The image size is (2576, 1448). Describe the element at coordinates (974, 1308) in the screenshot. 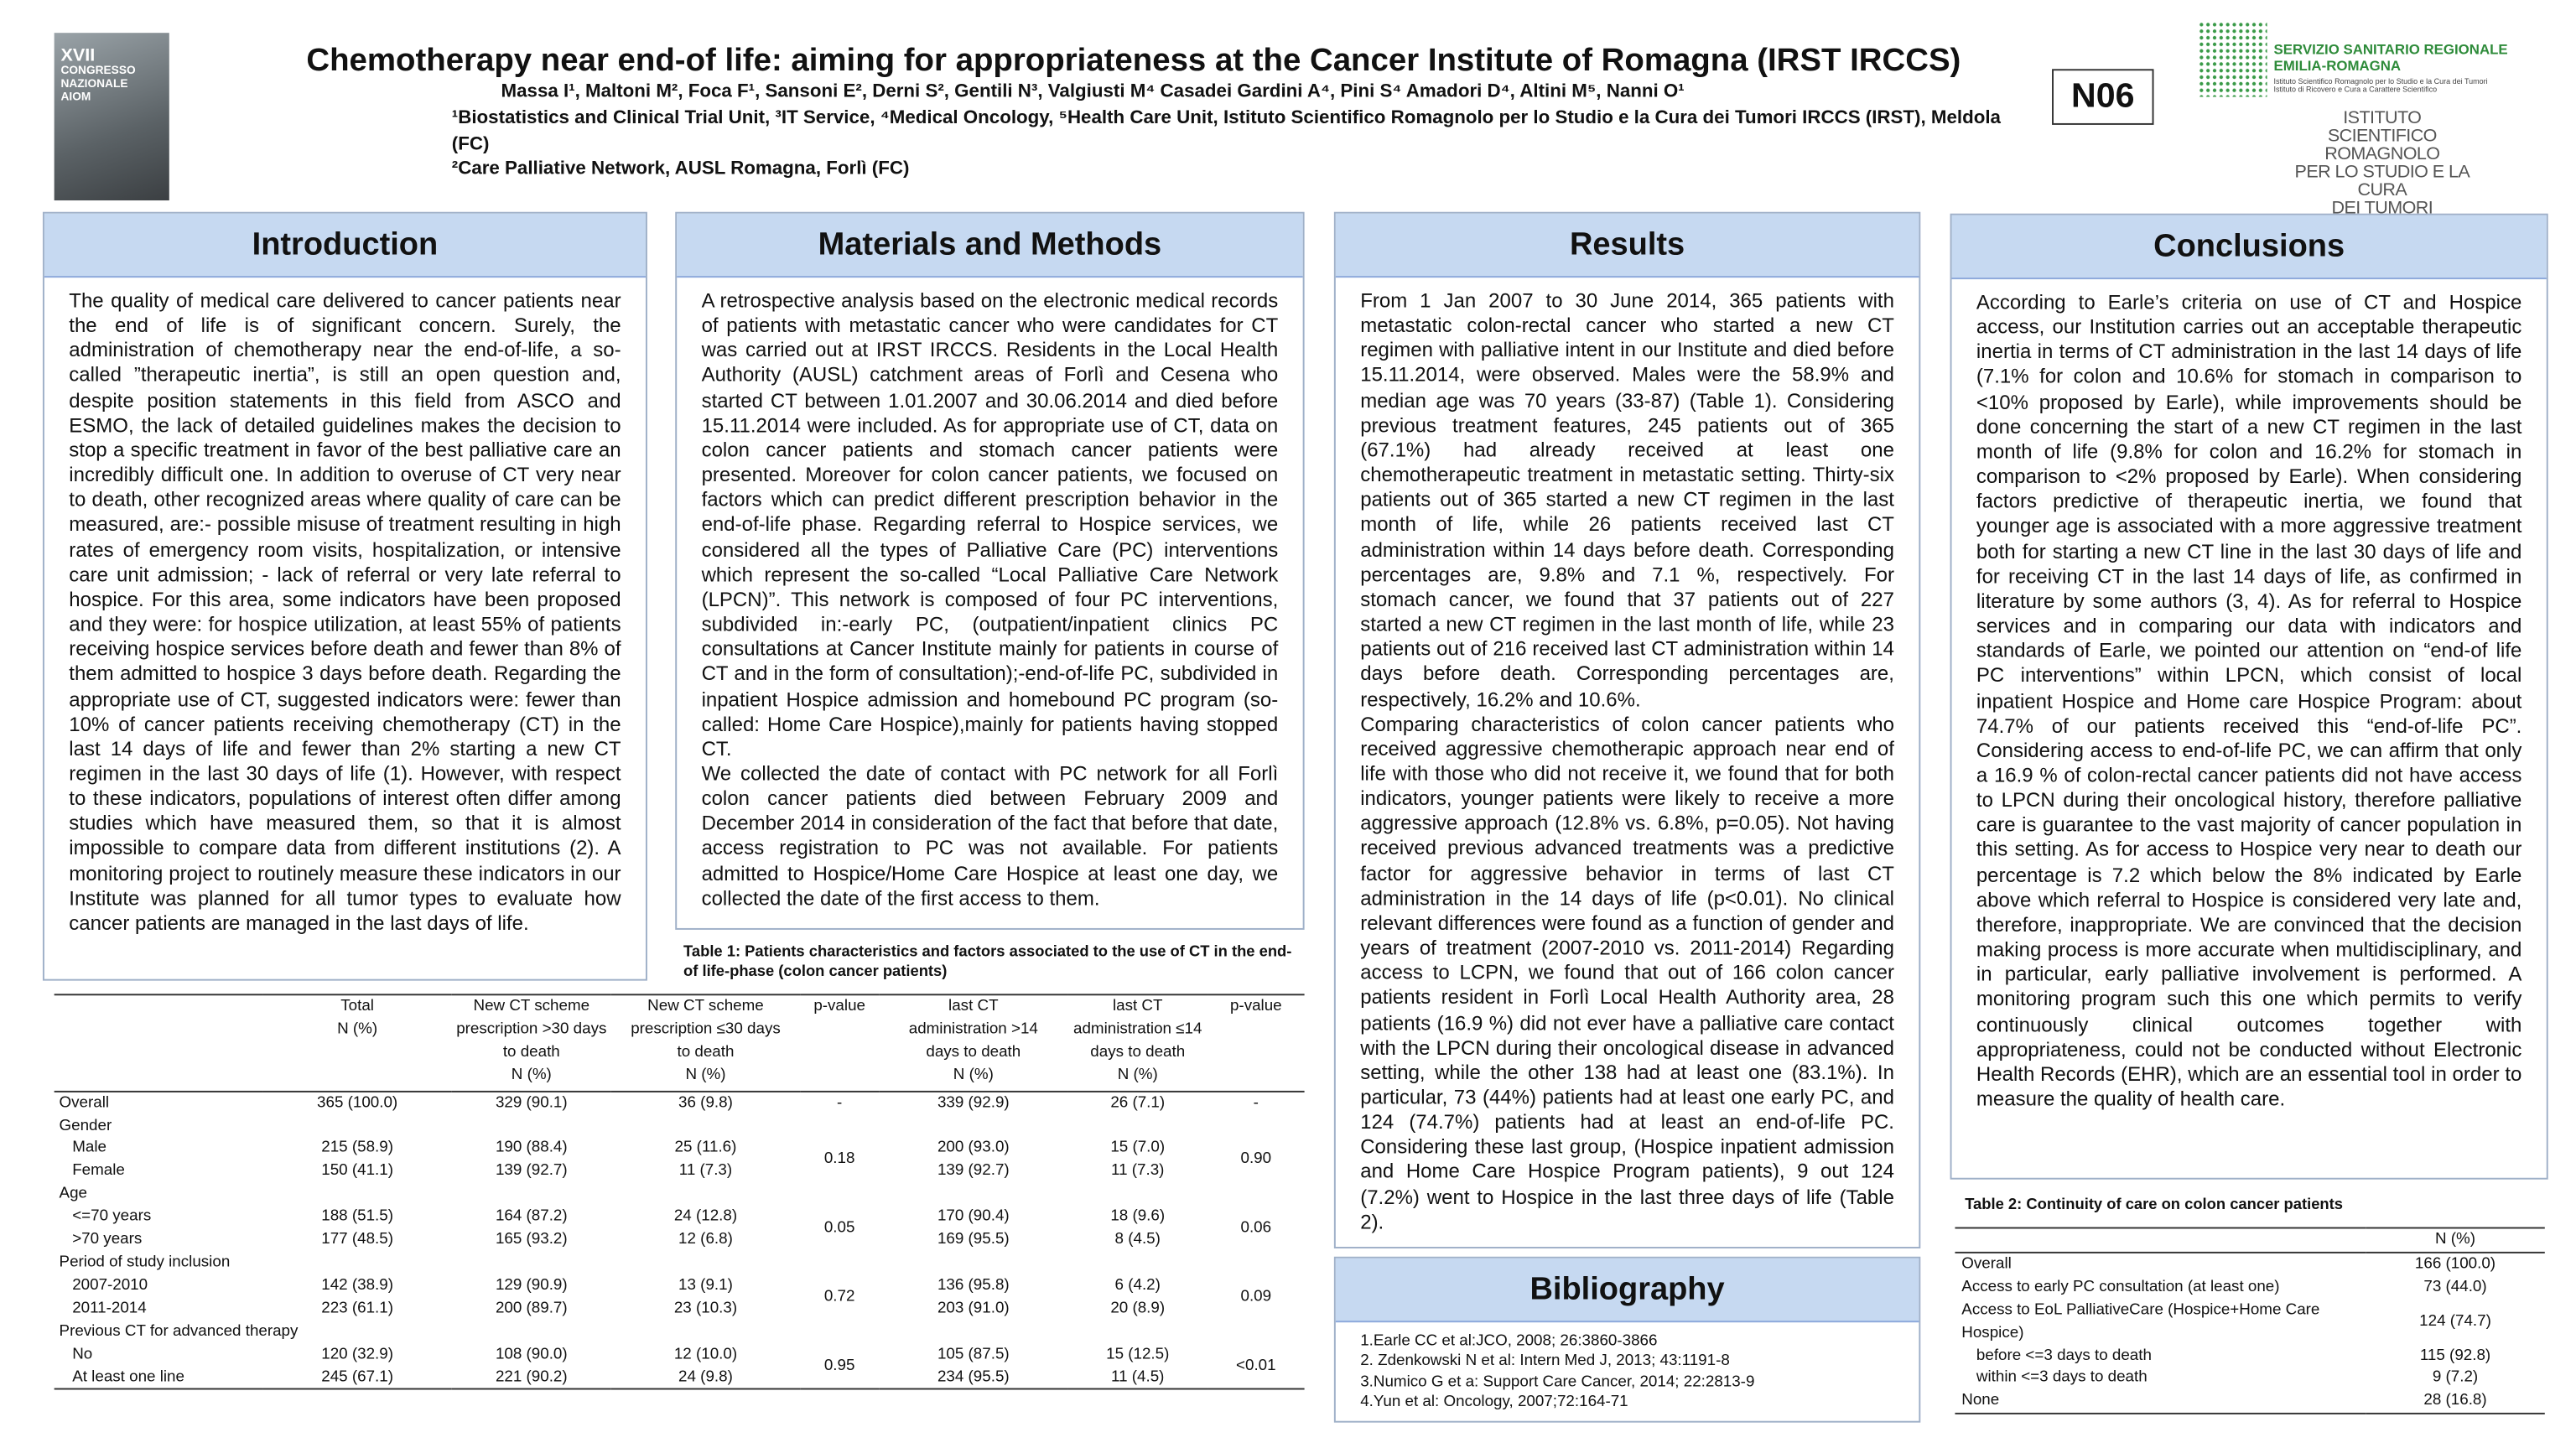

I see `cell: 203 (91.0)` at that location.